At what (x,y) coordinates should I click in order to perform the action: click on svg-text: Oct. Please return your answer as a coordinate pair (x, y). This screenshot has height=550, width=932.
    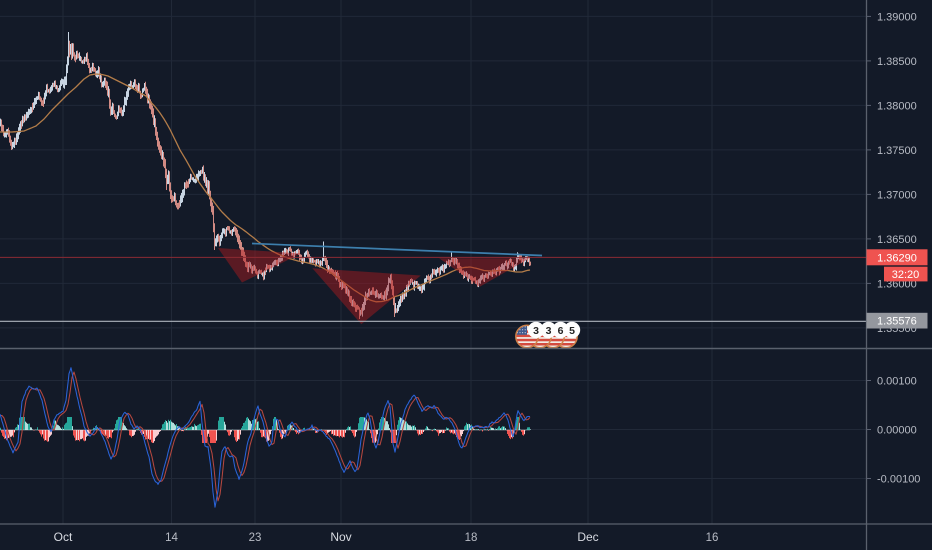
    Looking at the image, I should click on (63, 537).